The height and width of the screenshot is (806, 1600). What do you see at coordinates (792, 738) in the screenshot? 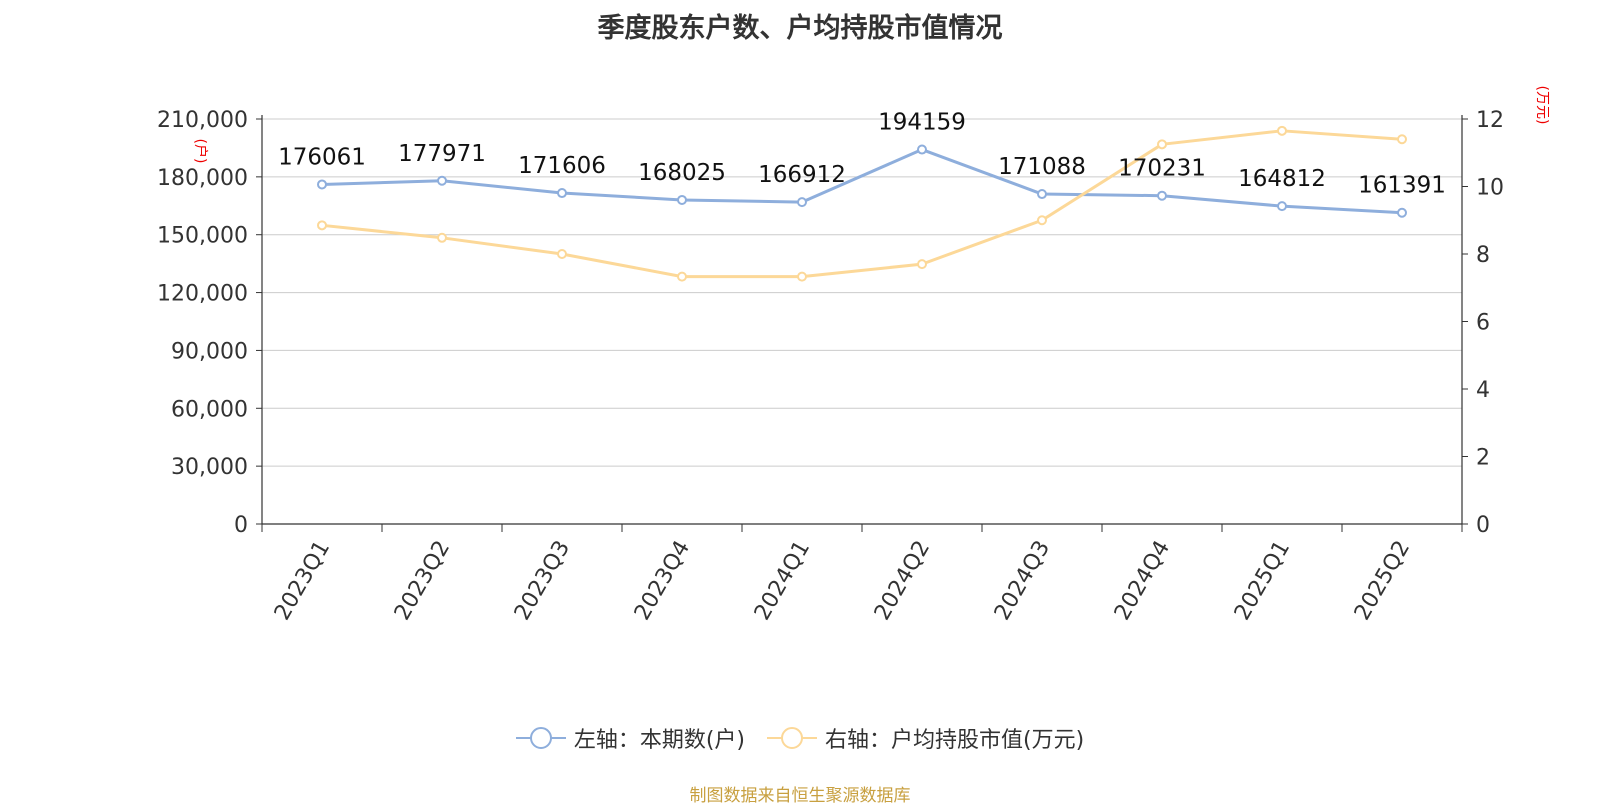
I see `legend-marker-yellow-icon` at bounding box center [792, 738].